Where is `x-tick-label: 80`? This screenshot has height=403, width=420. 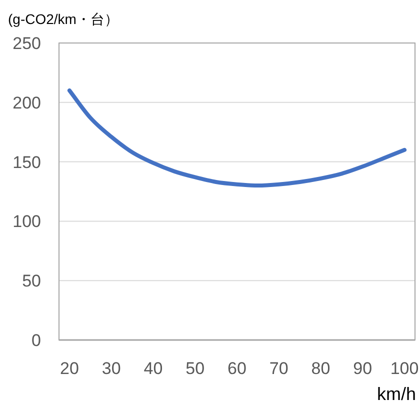
x-tick-label: 80 is located at coordinates (320, 368).